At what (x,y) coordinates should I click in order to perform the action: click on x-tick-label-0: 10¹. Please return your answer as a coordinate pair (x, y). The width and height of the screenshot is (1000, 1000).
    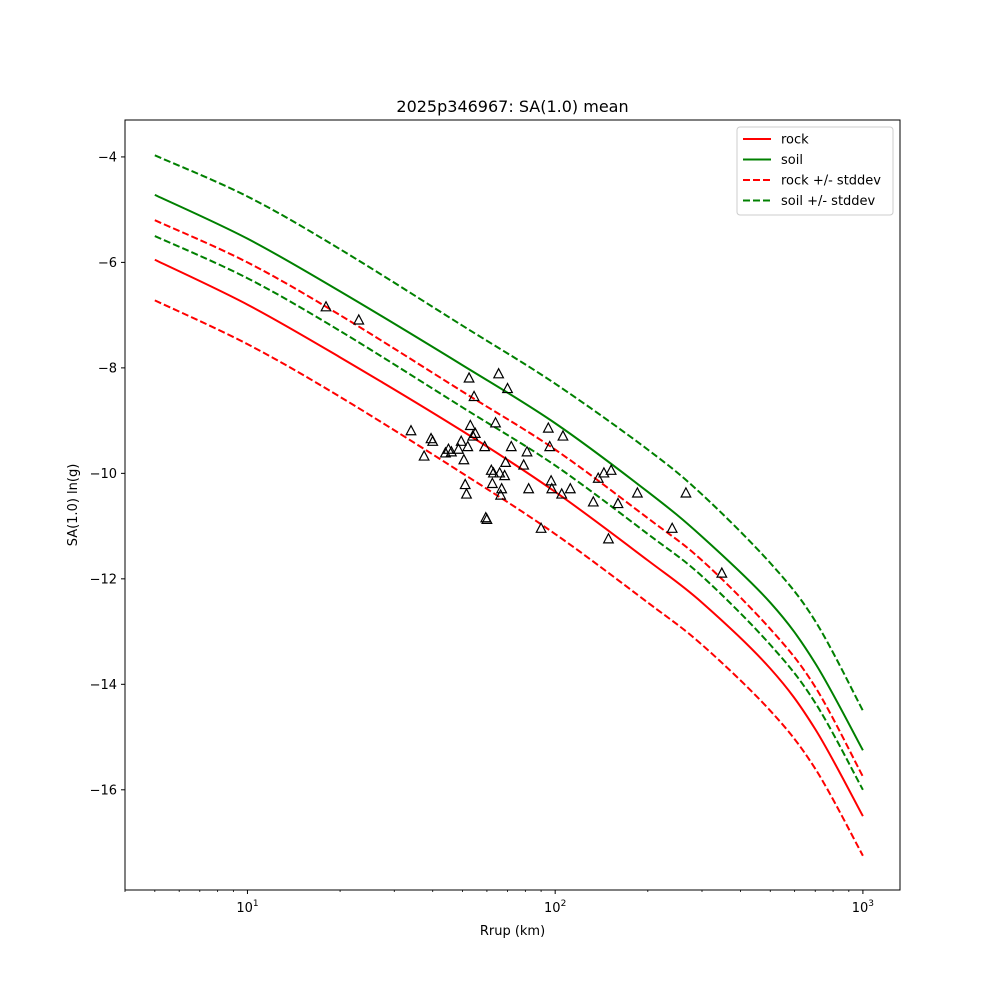
    Looking at the image, I should click on (247, 907).